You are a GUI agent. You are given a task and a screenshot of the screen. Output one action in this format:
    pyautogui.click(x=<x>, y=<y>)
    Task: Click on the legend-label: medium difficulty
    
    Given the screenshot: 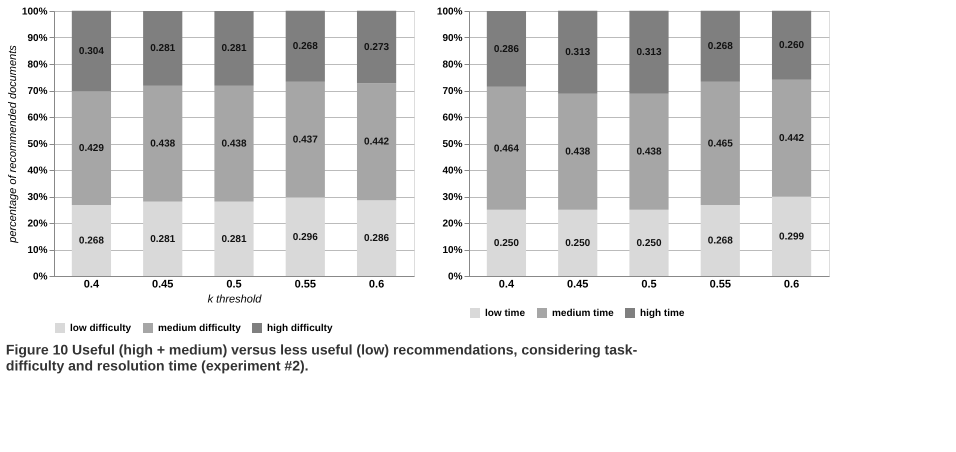 What is the action you would take?
    pyautogui.click(x=200, y=328)
    